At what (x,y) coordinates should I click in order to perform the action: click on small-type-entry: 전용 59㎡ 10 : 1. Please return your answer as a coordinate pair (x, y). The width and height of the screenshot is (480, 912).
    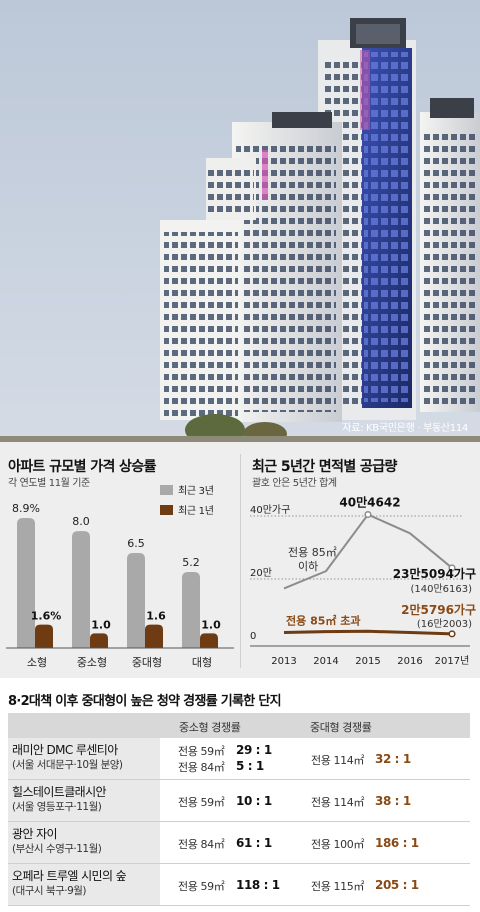
    Looking at the image, I should click on (225, 802).